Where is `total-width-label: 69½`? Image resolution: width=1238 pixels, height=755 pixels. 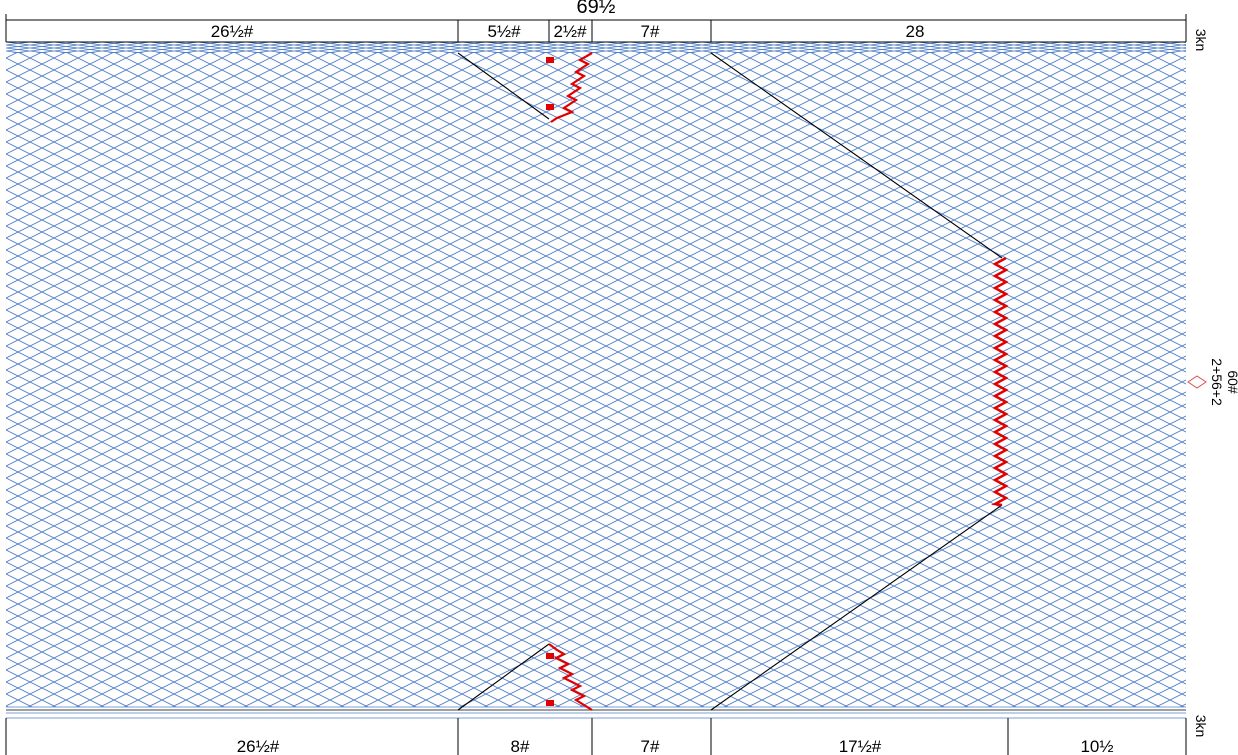
total-width-label: 69½ is located at coordinates (596, 9).